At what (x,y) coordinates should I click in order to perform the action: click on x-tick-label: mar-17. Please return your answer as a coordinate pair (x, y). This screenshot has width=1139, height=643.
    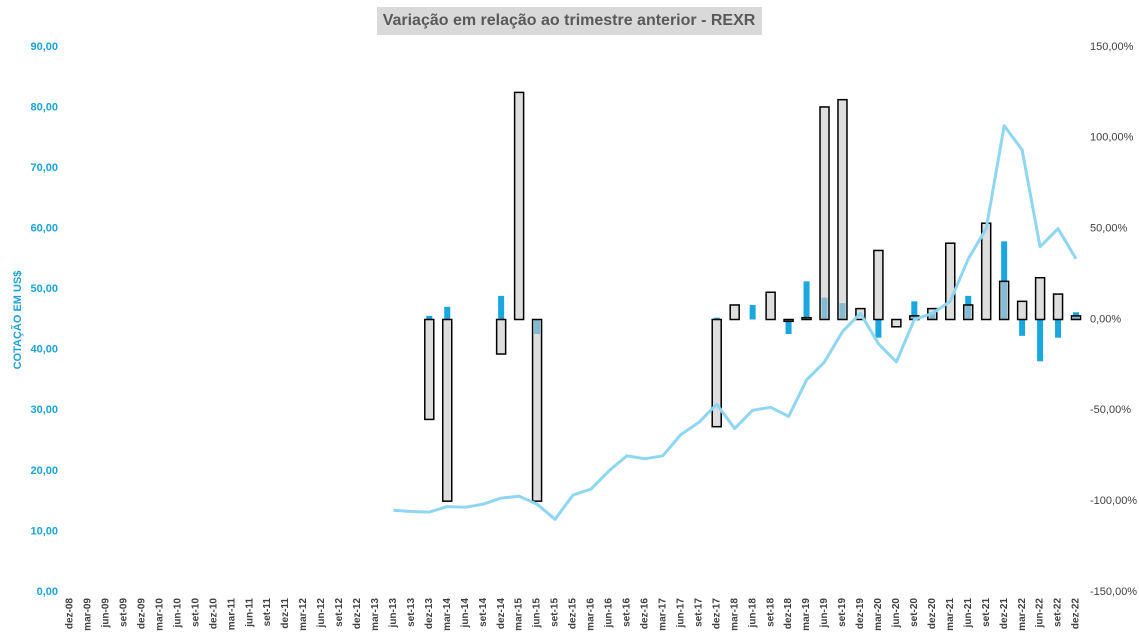
    Looking at the image, I should click on (662, 614).